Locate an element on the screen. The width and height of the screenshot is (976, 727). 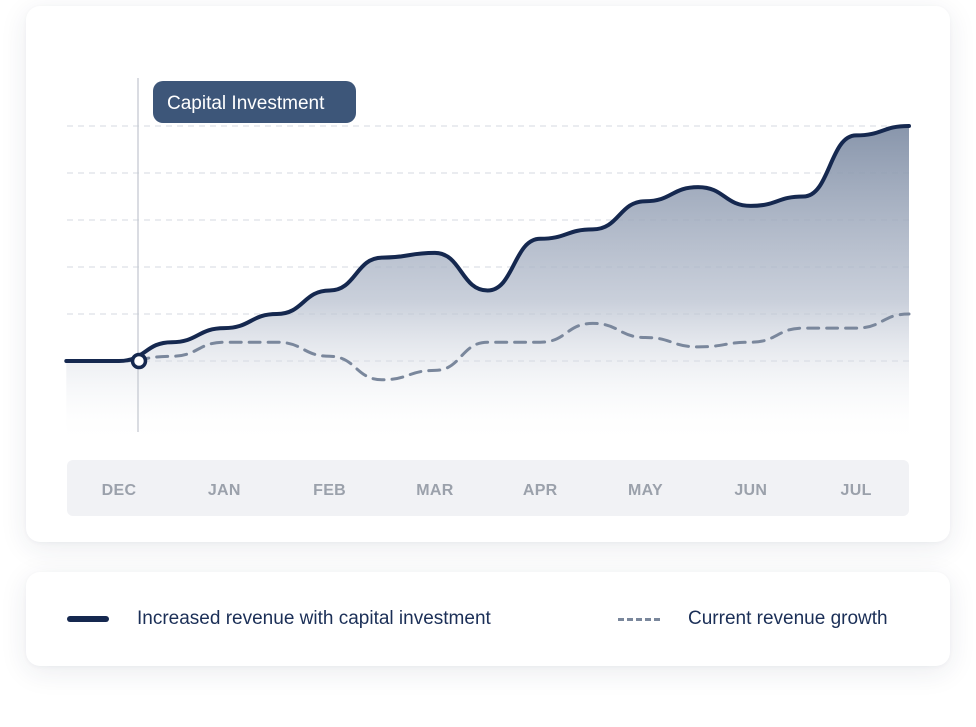
dashed-line-swatch is located at coordinates (639, 619).